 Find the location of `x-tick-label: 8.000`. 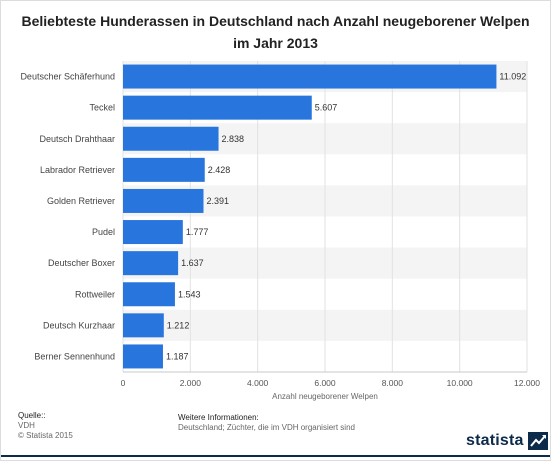

x-tick-label: 8.000 is located at coordinates (393, 383).